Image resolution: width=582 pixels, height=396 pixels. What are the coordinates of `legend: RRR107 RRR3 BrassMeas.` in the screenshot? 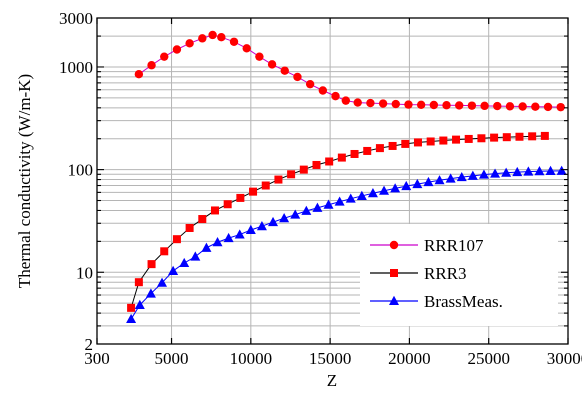 It's located at (459, 275).